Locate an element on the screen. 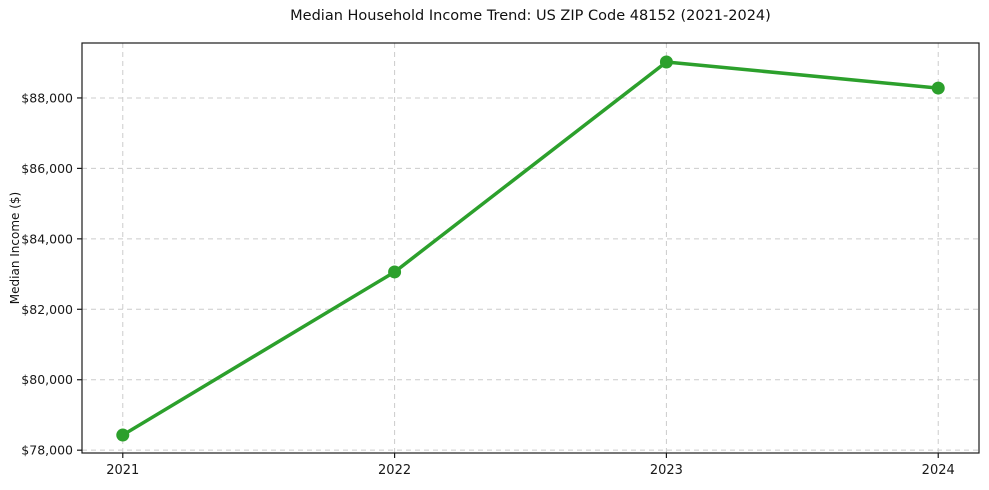  y-tick-label: $82,000 is located at coordinates (47, 309).